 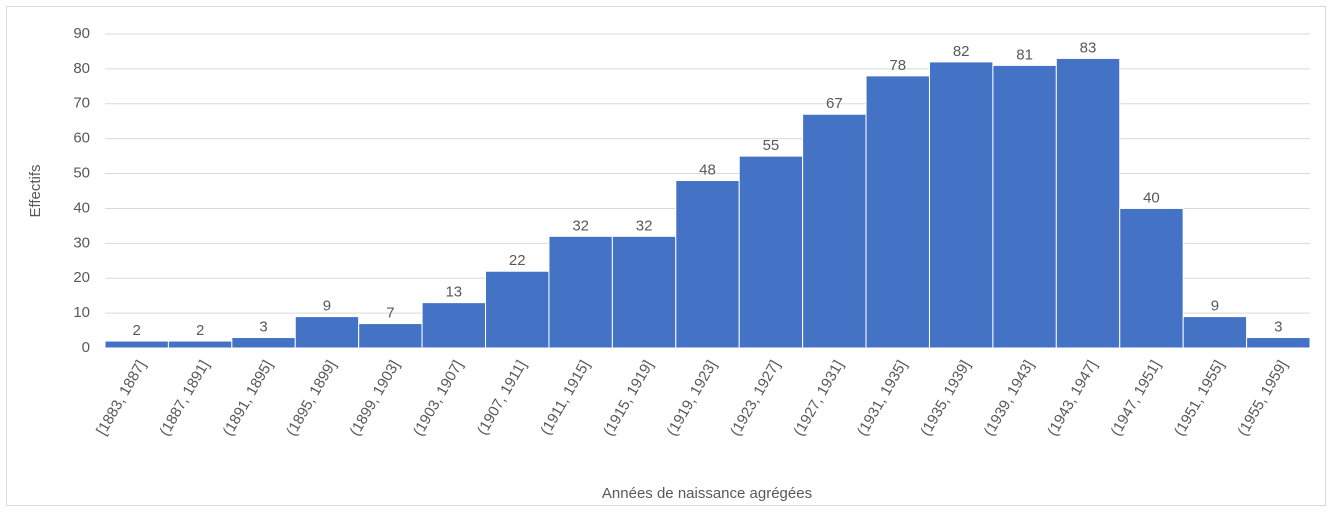 What do you see at coordinates (897, 65) in the screenshot?
I see `data-label: 78` at bounding box center [897, 65].